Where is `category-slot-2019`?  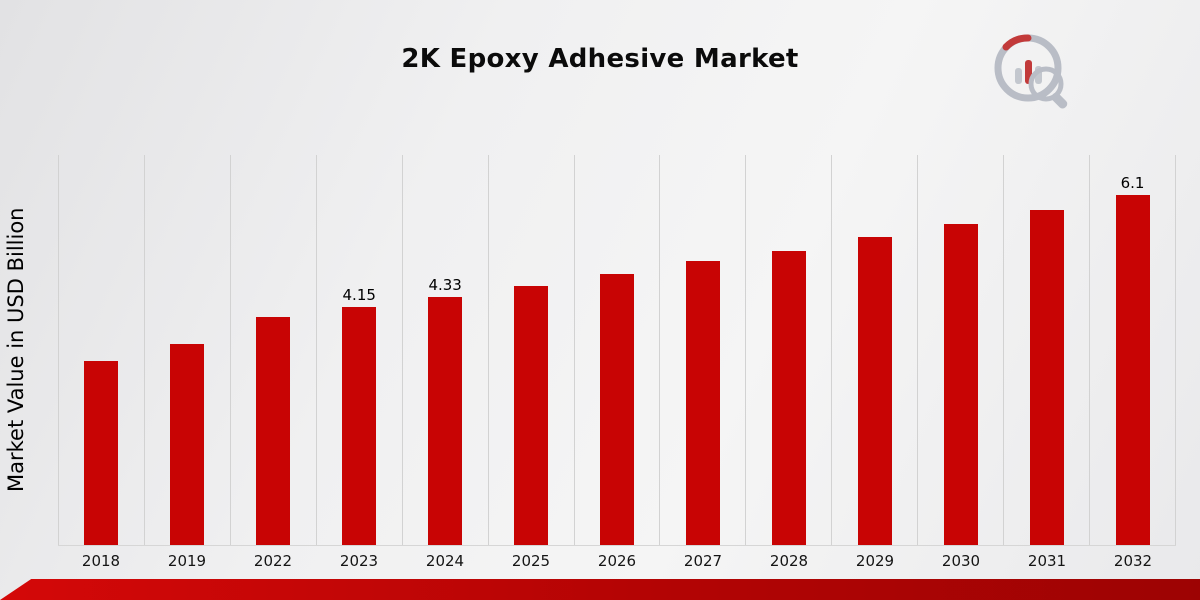 category-slot-2019 is located at coordinates (186, 350).